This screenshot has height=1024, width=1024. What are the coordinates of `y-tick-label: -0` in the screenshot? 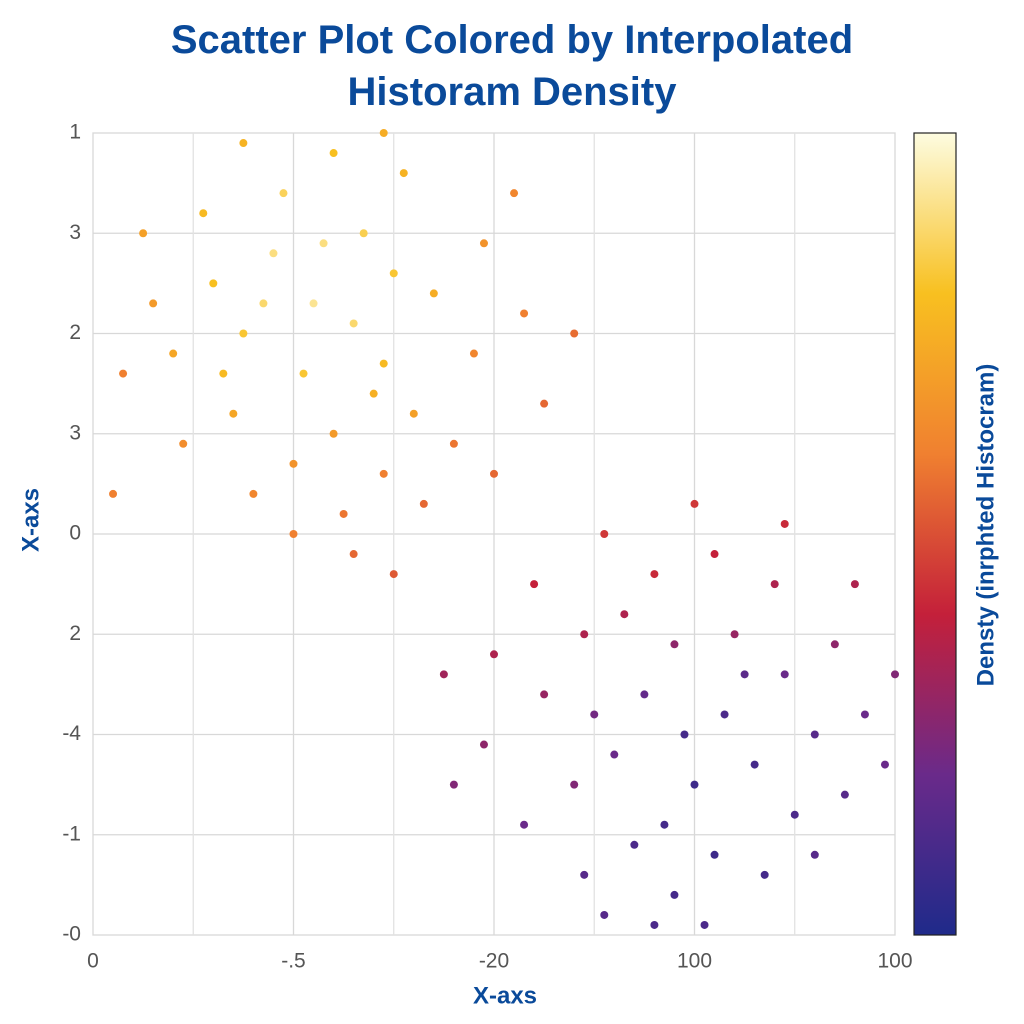 It's located at (71, 934).